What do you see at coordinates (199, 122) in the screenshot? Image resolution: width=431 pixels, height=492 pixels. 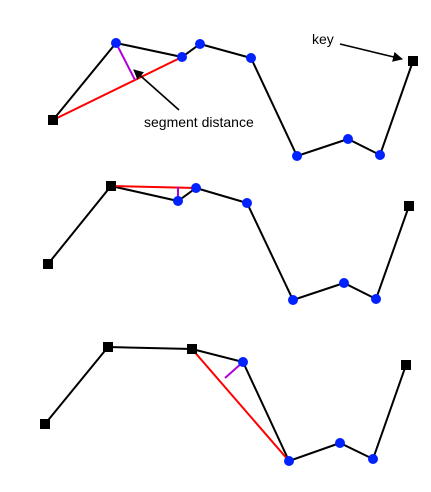 I see `segment-distance-label: segment distance` at bounding box center [199, 122].